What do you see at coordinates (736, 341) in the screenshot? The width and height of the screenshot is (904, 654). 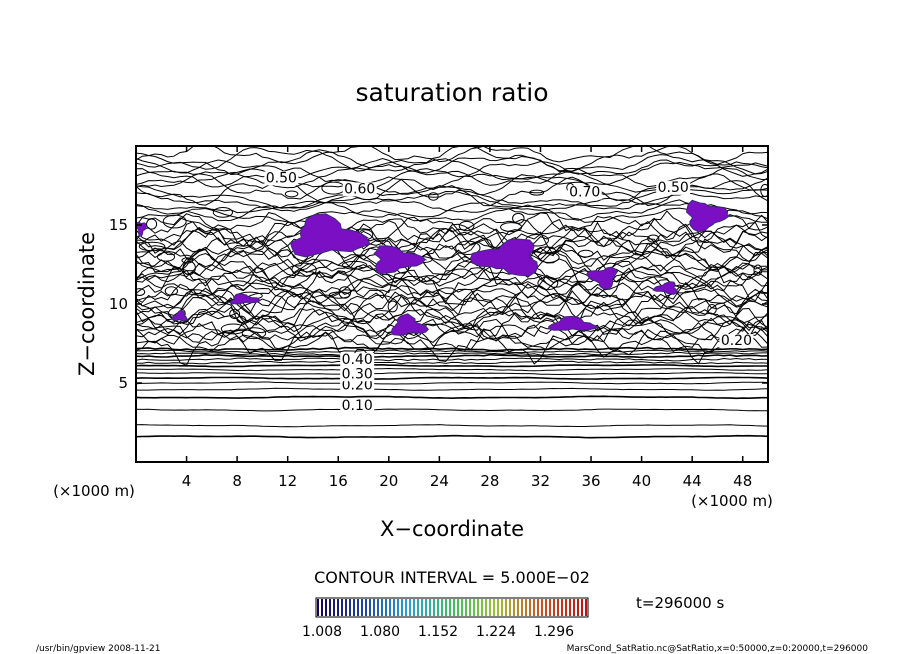 I see `contour-label: 0.20` at bounding box center [736, 341].